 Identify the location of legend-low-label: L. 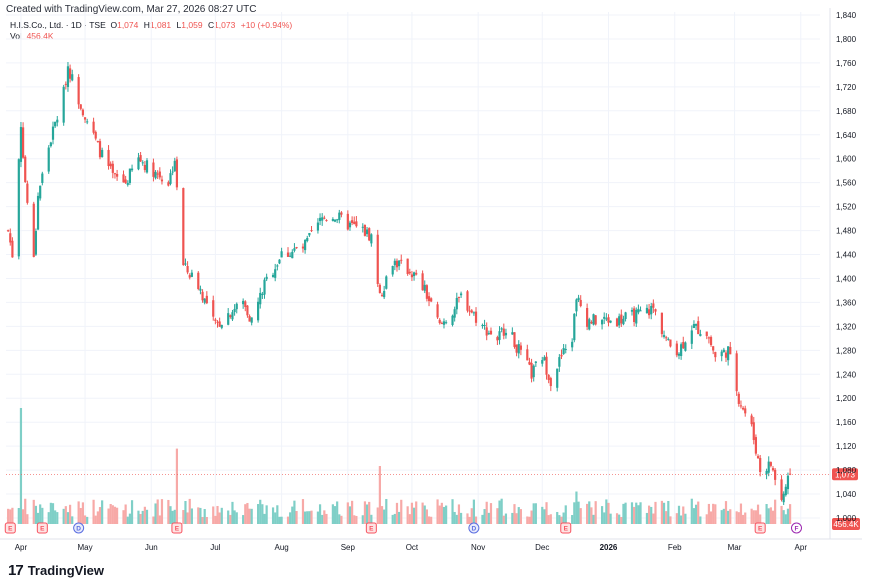
(179, 25).